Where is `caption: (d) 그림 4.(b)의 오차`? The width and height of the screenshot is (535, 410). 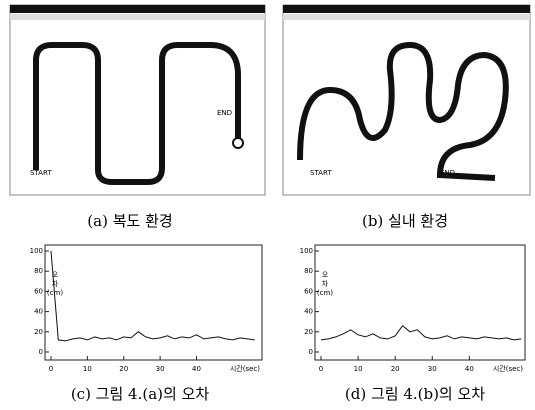 caption: (d) 그림 4.(b)의 오차 is located at coordinates (415, 394).